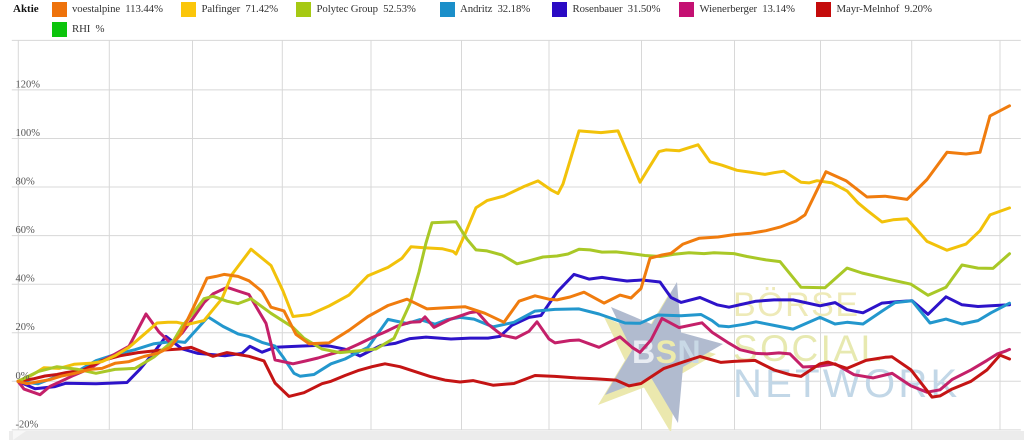 The image size is (1024, 440). Describe the element at coordinates (27, 424) in the screenshot. I see `svg-text: -20%` at that location.